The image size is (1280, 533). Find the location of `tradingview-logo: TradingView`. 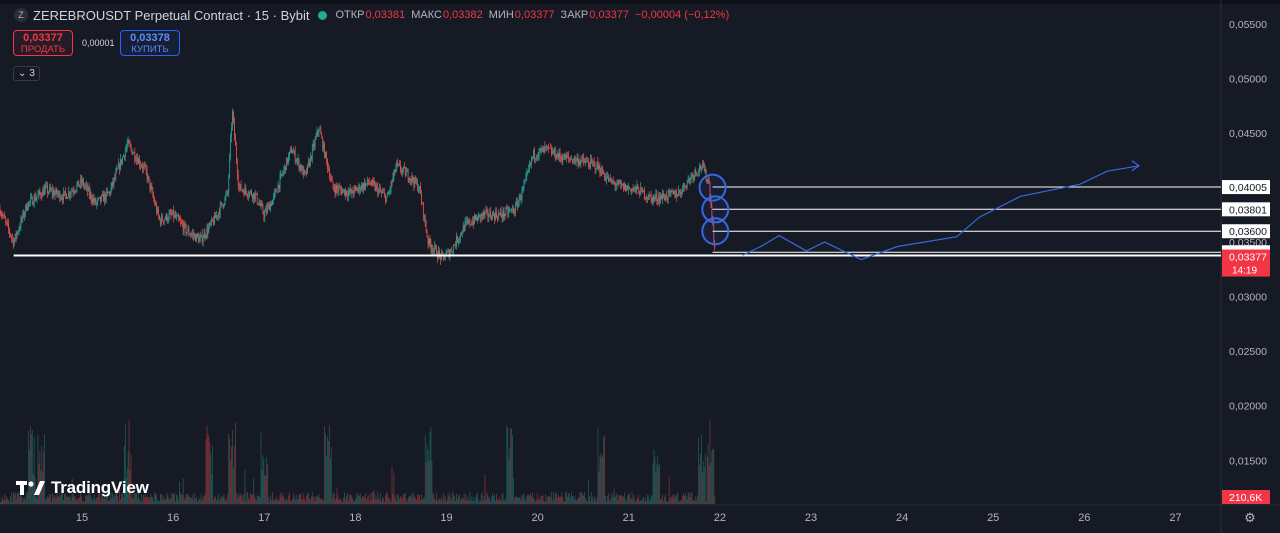

tradingview-logo: TradingView is located at coordinates (82, 488).